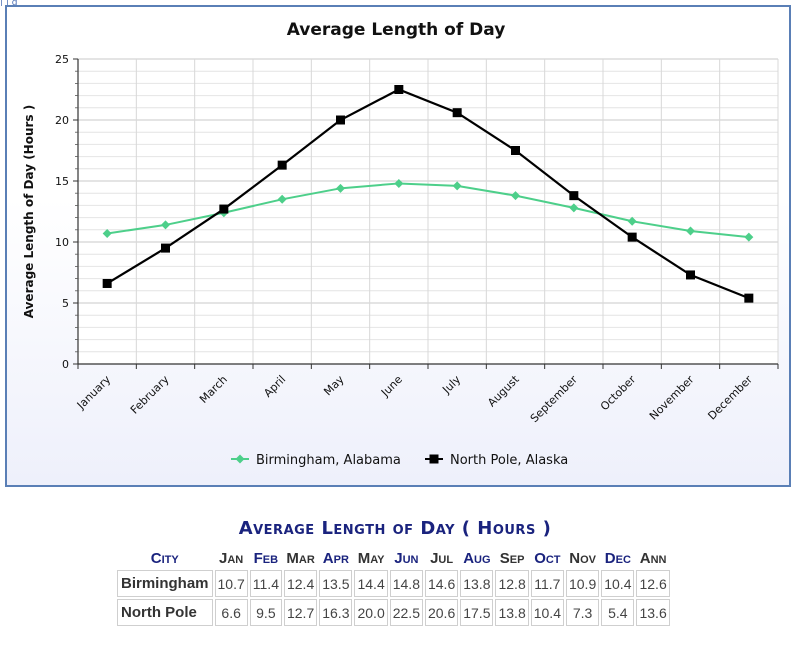 The image size is (800, 652). Describe the element at coordinates (653, 558) in the screenshot. I see `column-header: Ann` at that location.